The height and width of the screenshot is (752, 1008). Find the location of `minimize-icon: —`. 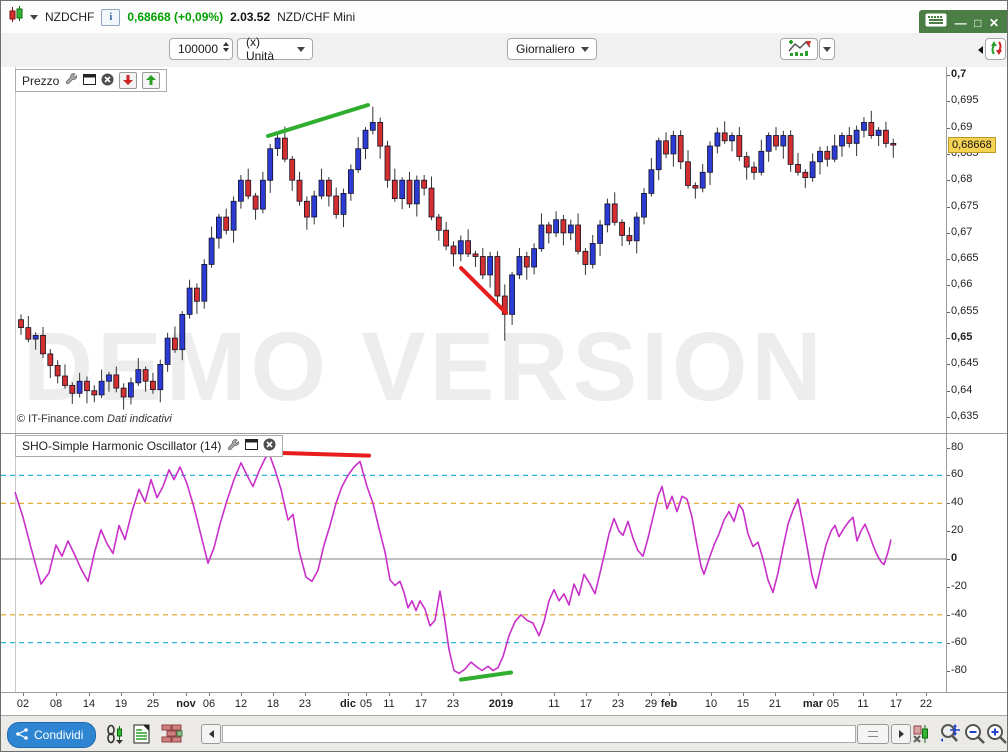

minimize-icon: — is located at coordinates (960, 22).